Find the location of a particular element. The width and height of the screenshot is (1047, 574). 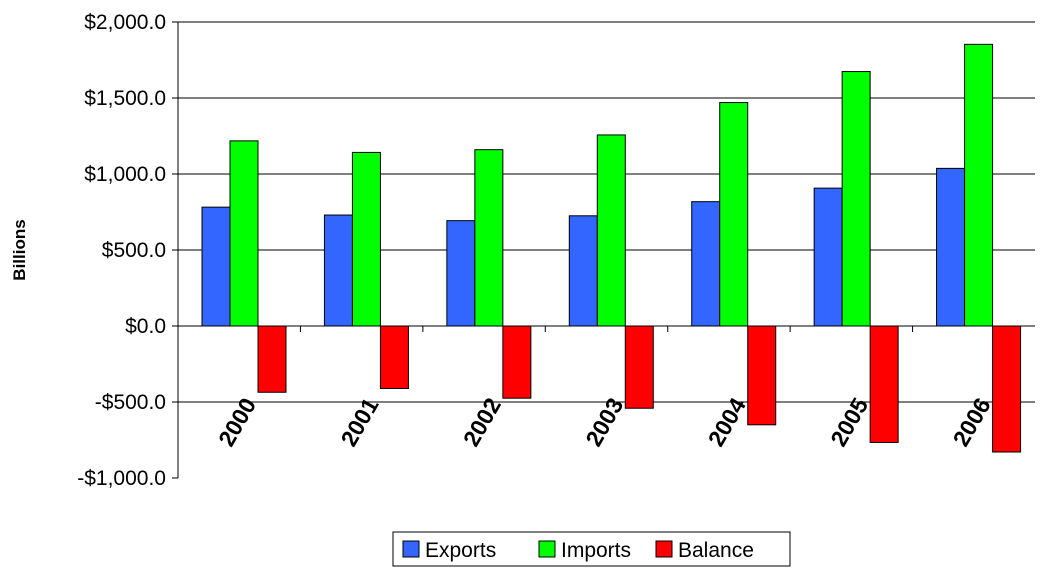

bar-balance-2003 is located at coordinates (639, 367).